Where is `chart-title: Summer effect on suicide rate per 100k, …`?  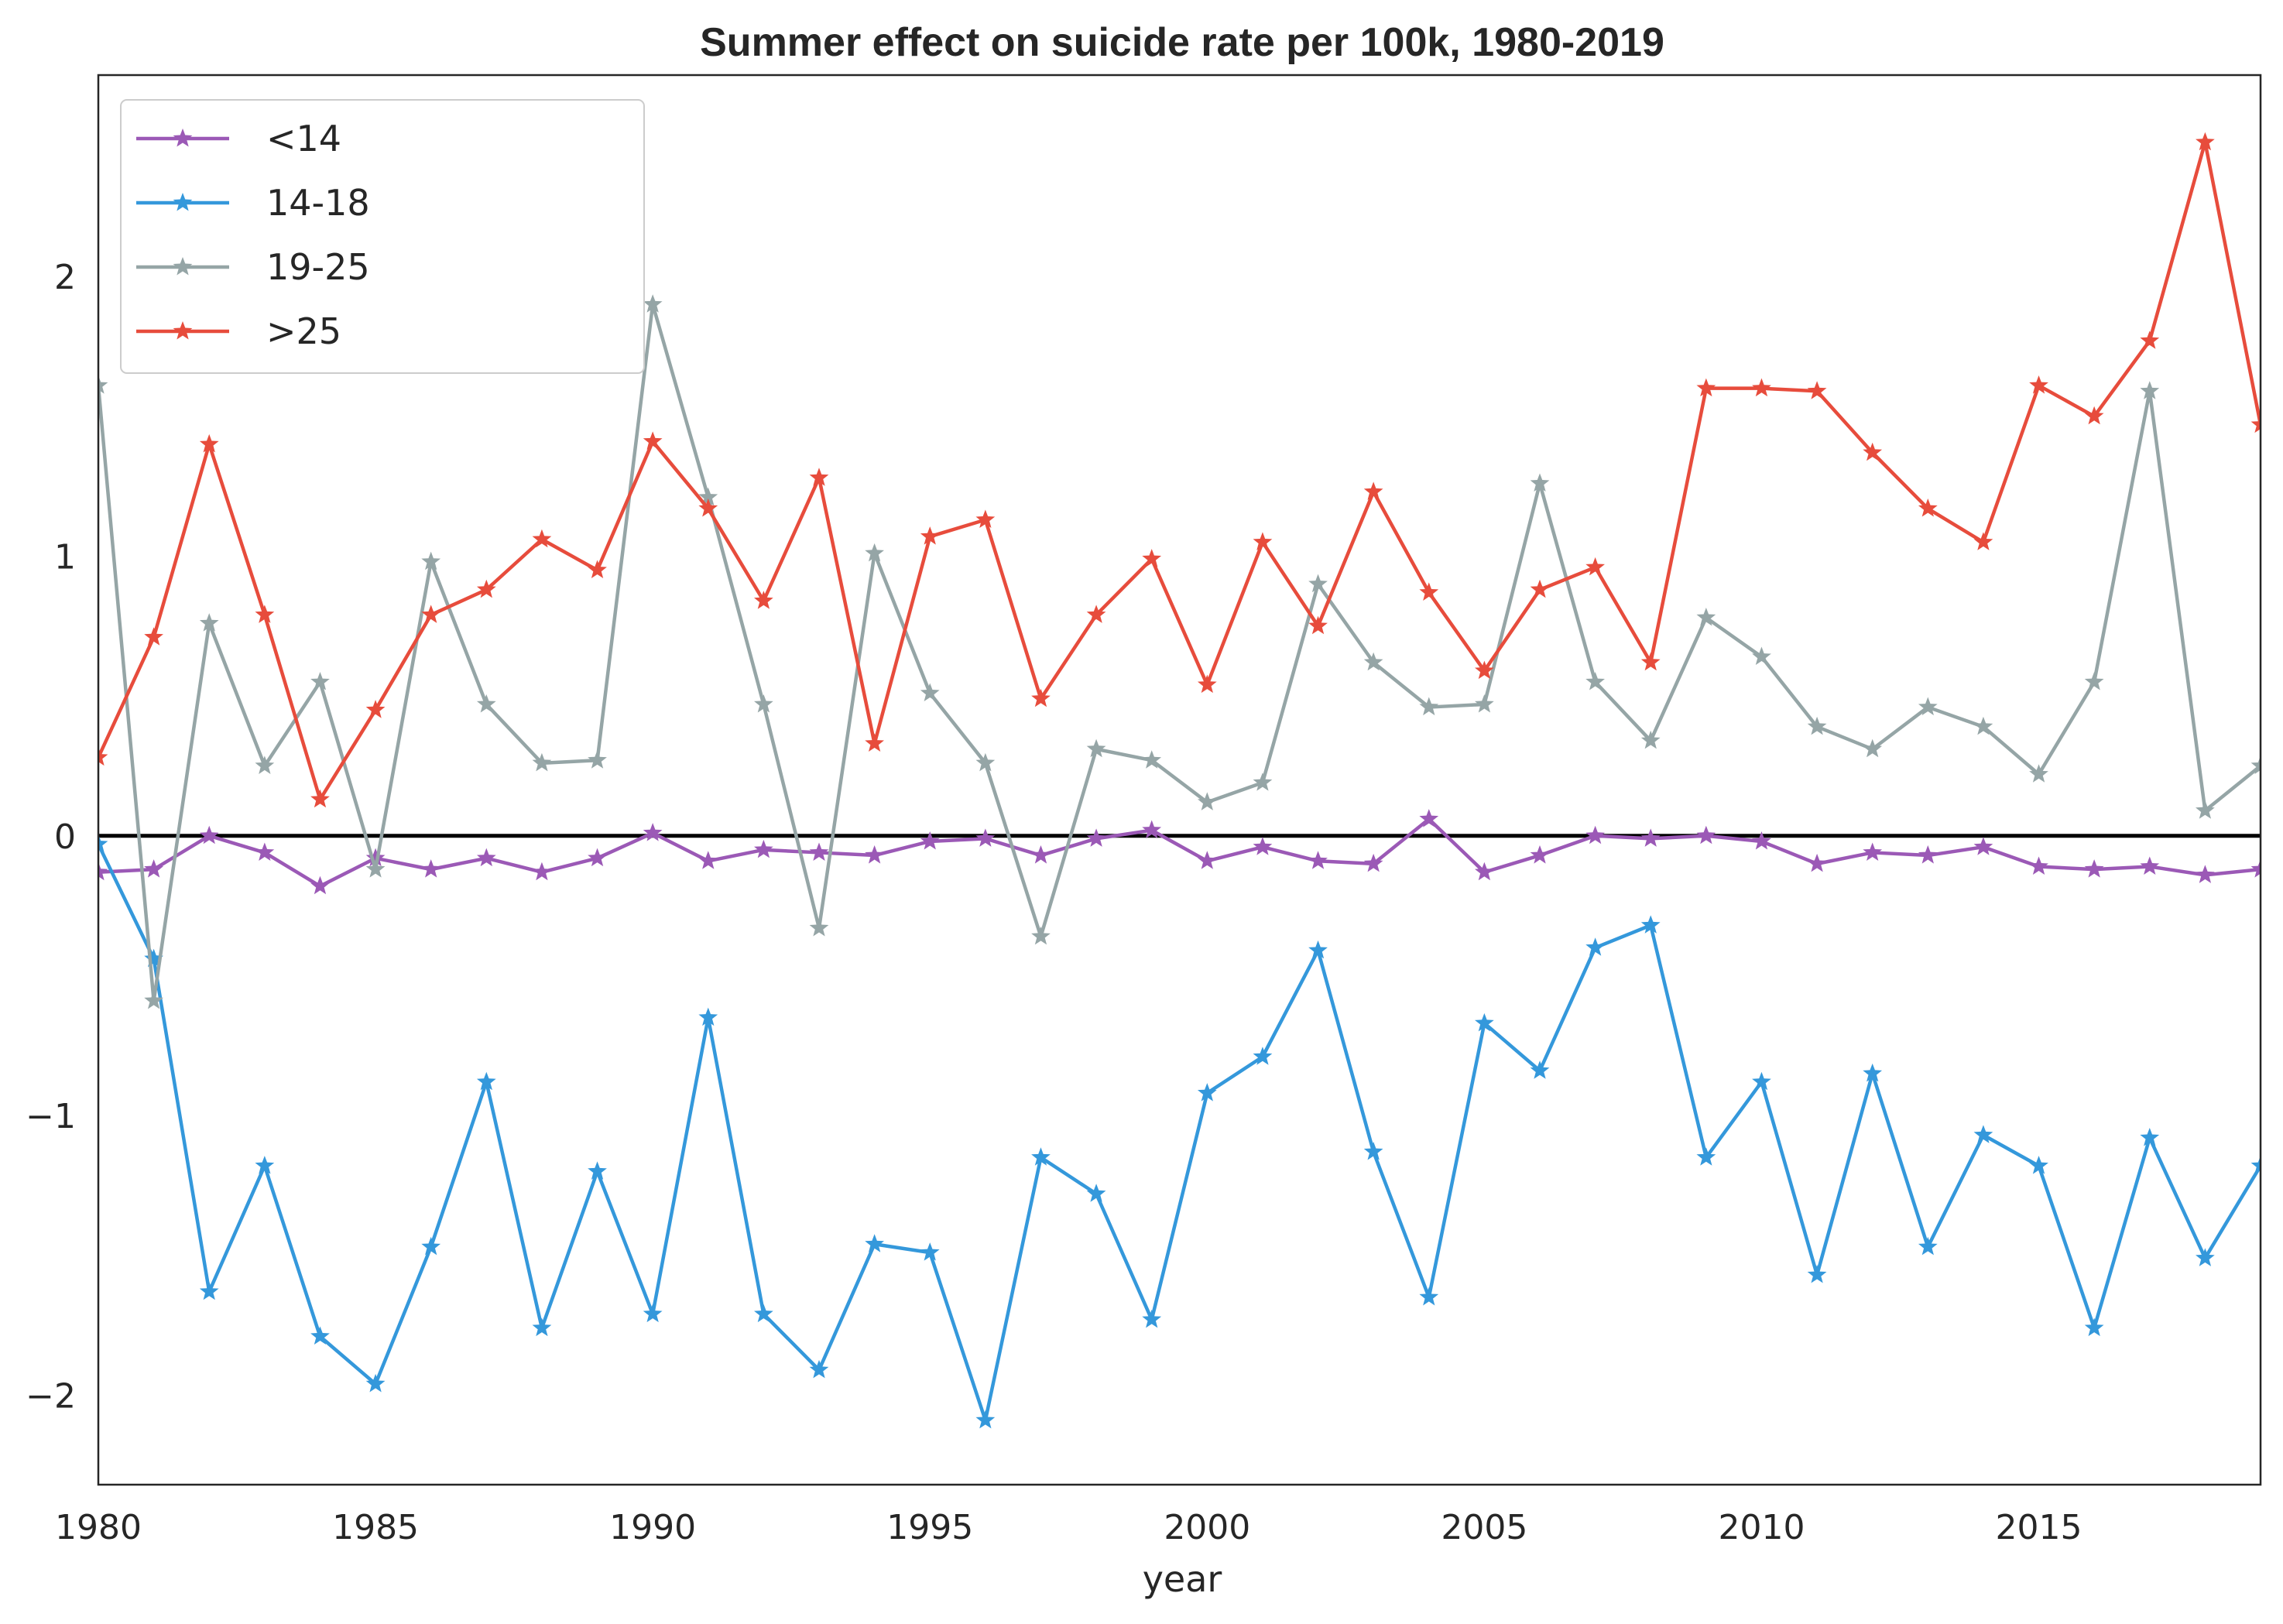
chart-title: Summer effect on suicide rate per 100k, … is located at coordinates (1182, 42).